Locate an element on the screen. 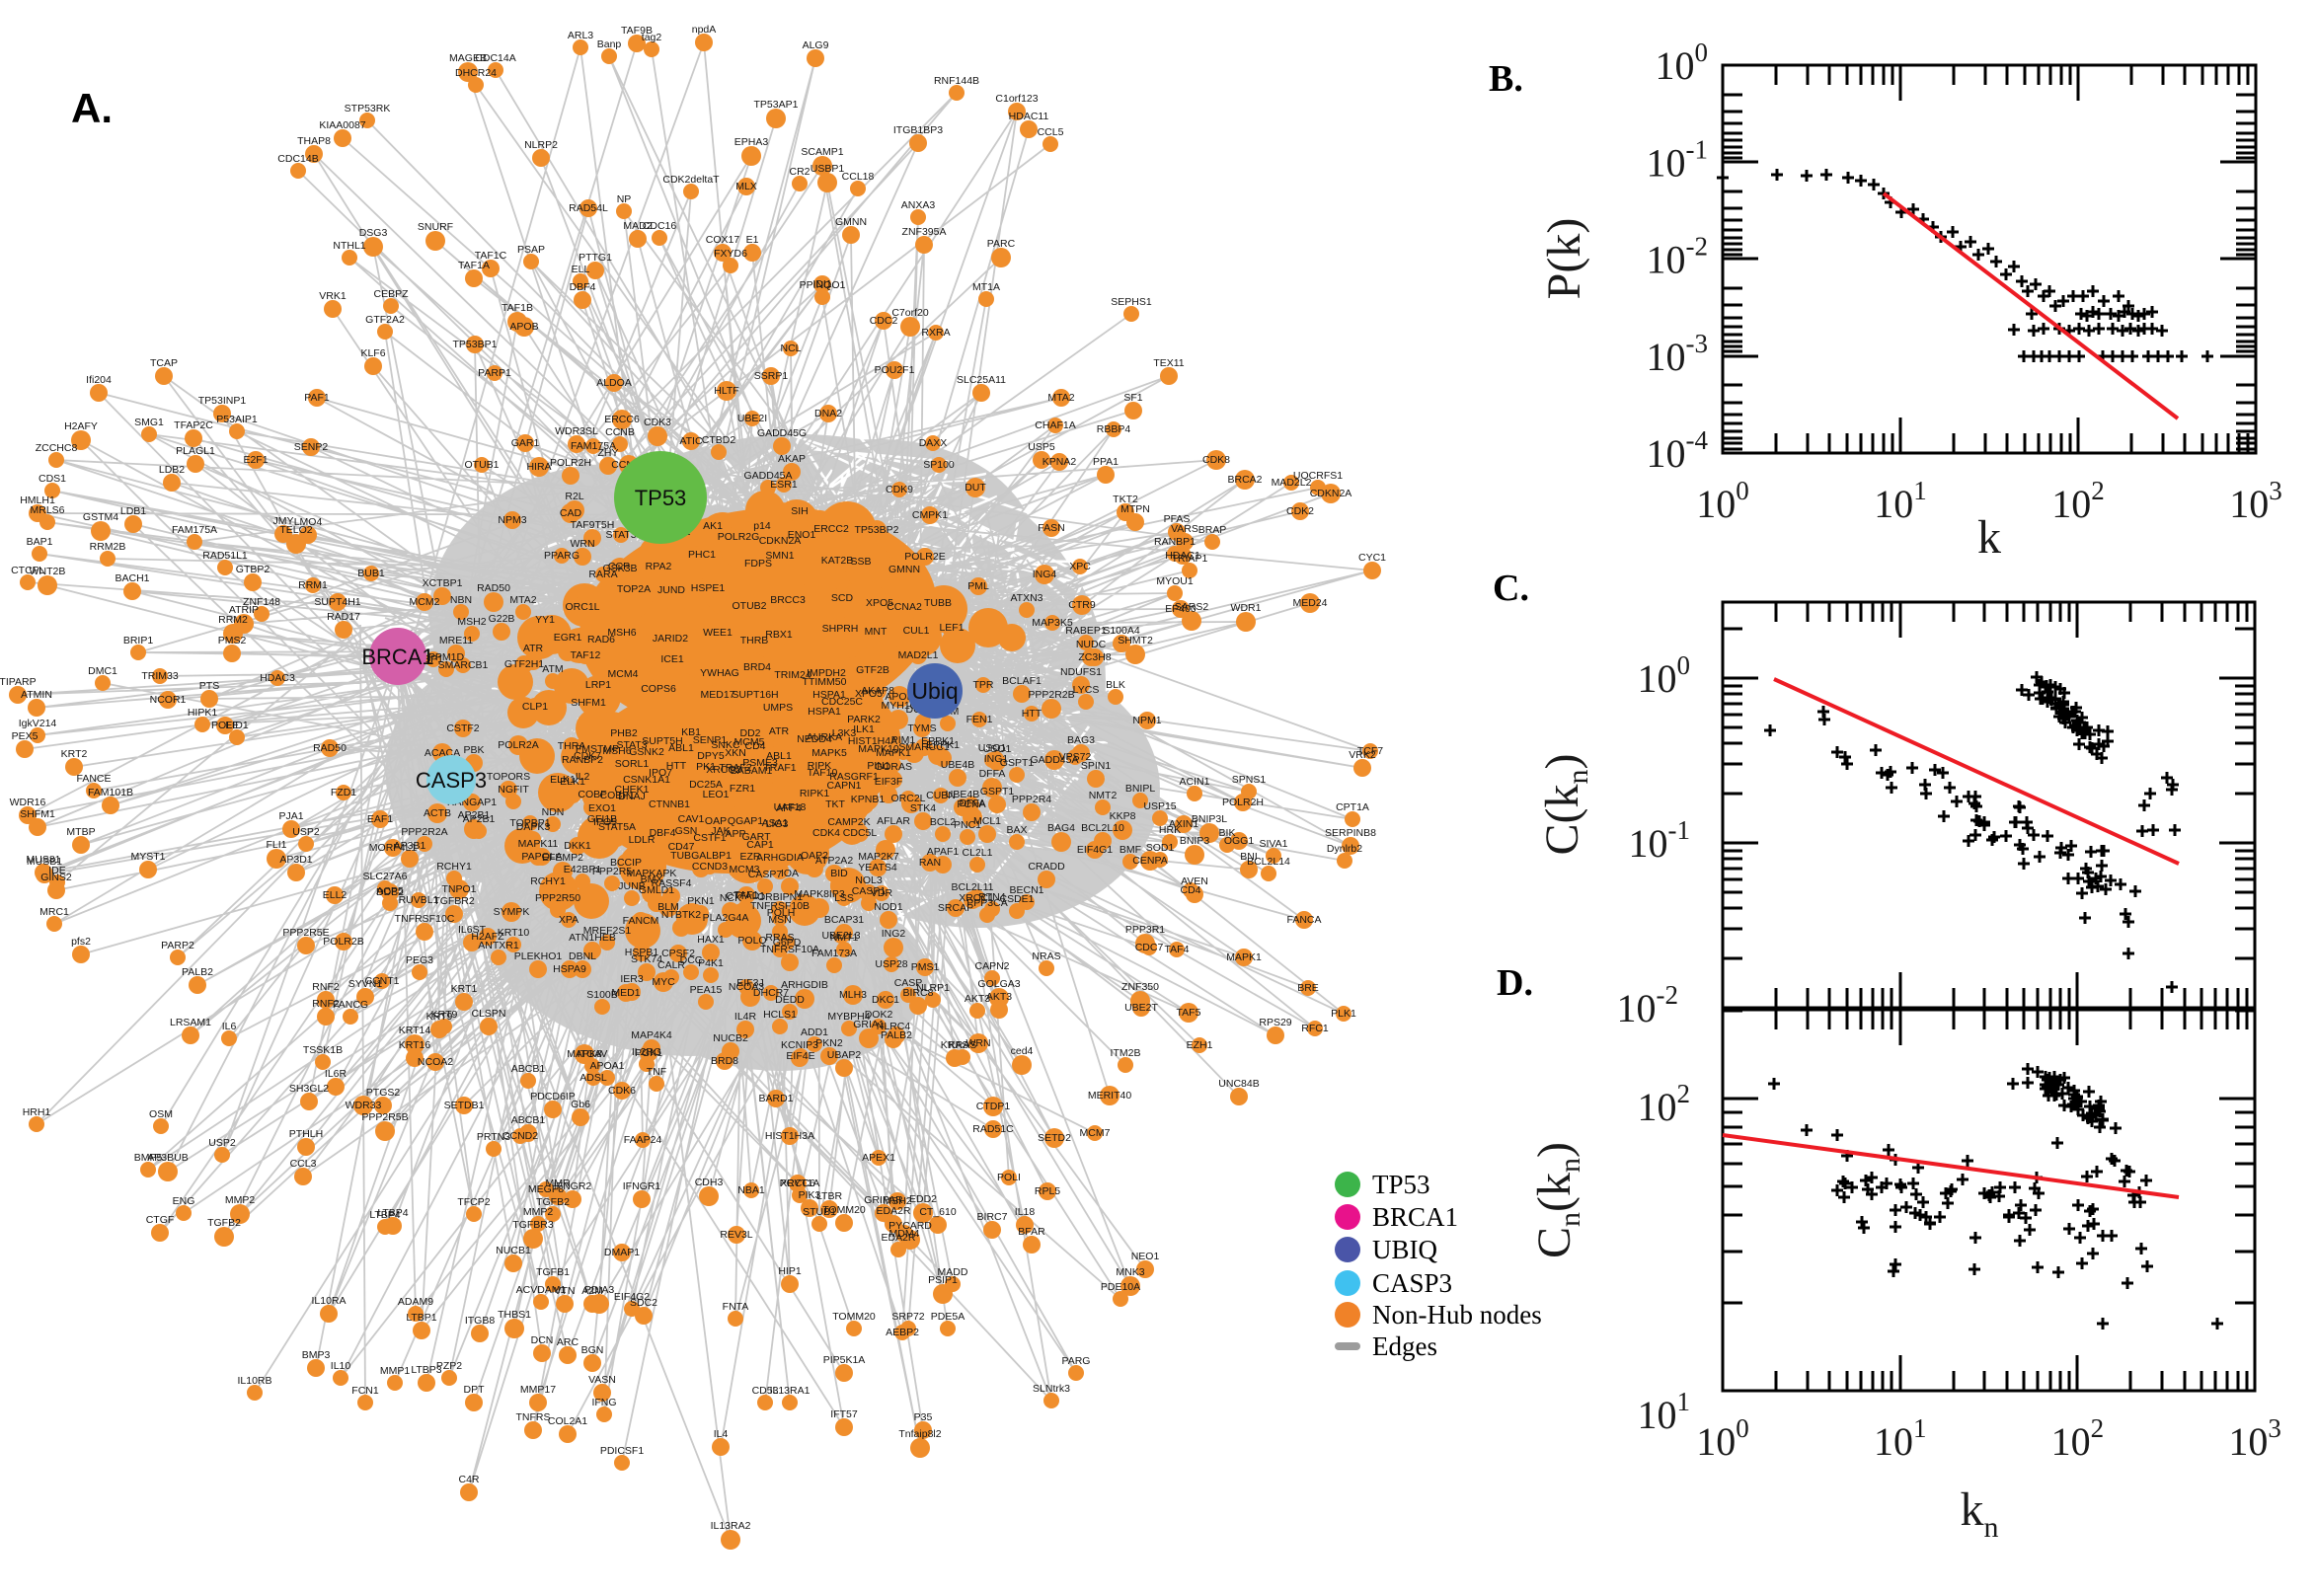 Image resolution: width=2316 pixels, height=1596 pixels. svg-text: MAD2L1 is located at coordinates (918, 655).